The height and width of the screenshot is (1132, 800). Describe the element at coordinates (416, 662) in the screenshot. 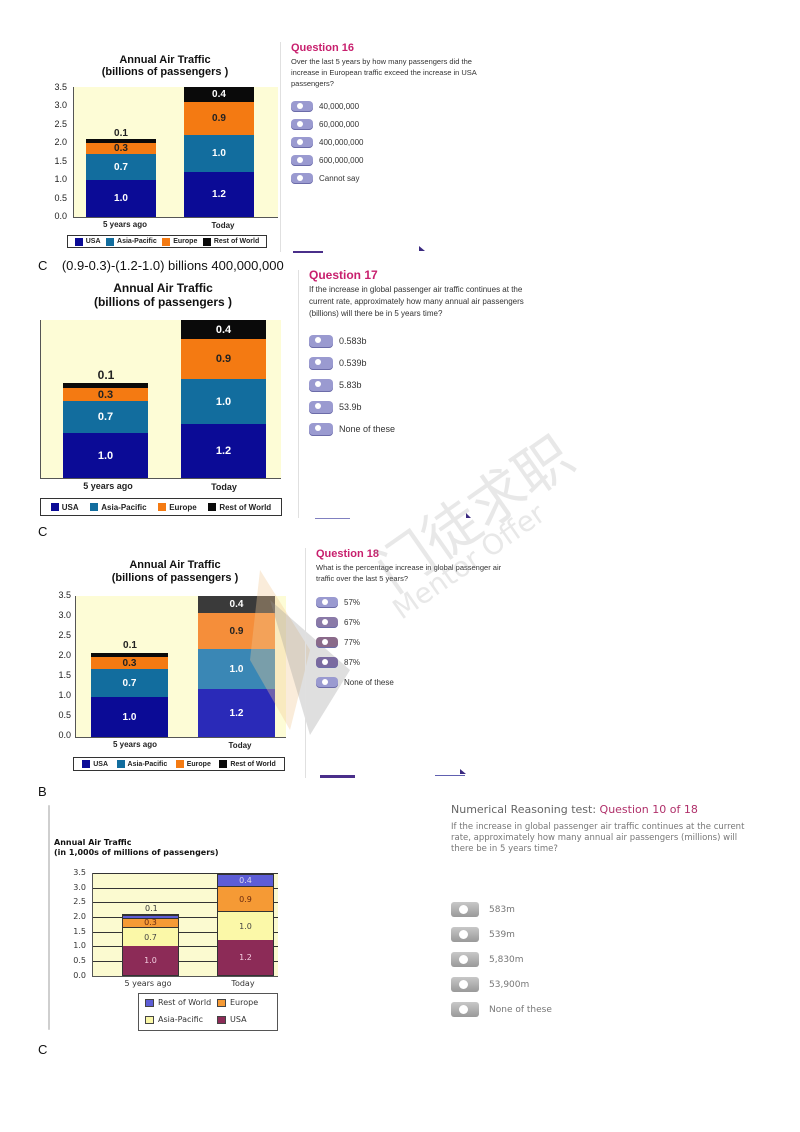

I see `option: 87%` at that location.